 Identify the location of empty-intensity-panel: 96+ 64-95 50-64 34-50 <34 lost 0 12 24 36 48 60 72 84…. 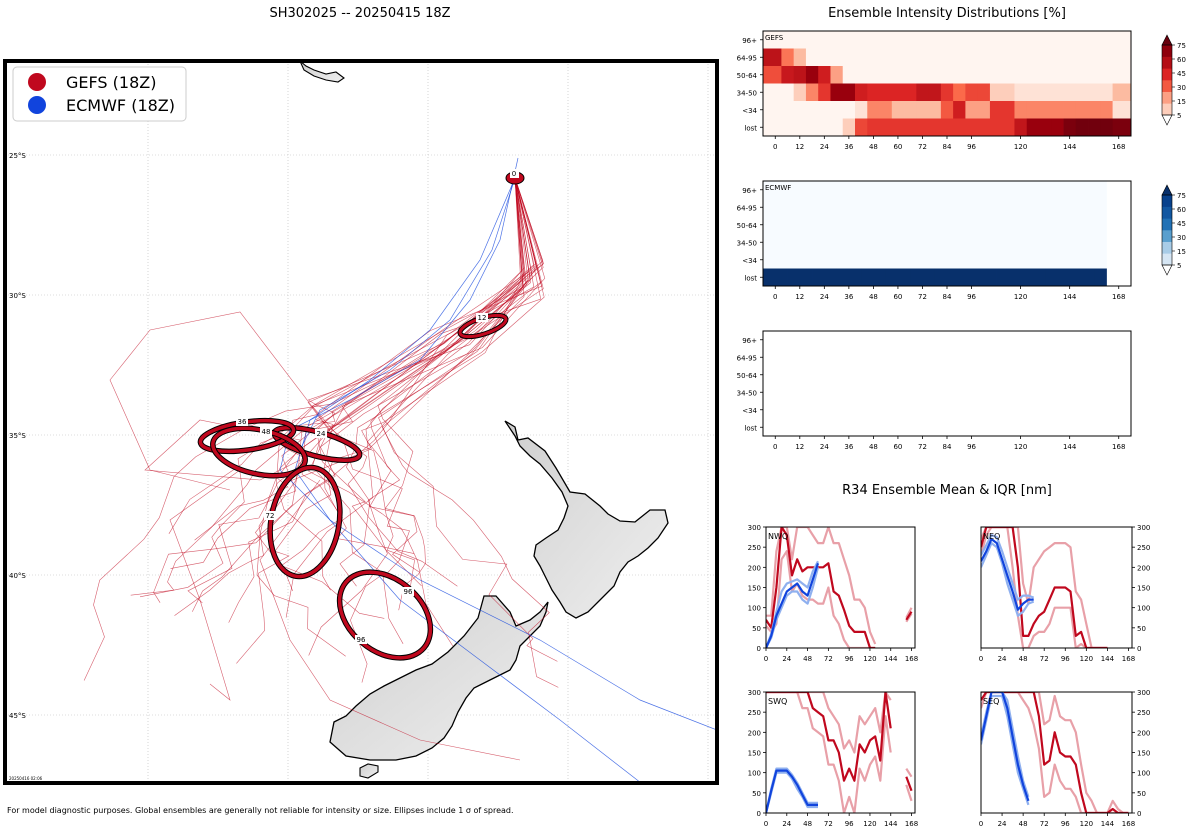
(934, 390).